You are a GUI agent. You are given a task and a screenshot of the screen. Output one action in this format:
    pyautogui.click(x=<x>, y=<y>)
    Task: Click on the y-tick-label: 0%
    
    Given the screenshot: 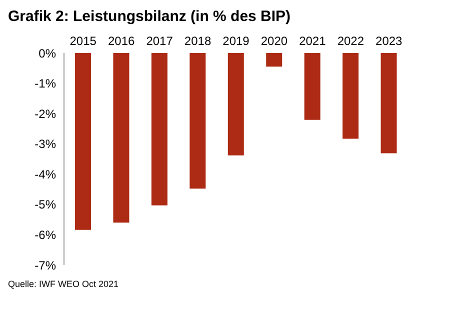 What is the action you would take?
    pyautogui.click(x=47, y=53)
    